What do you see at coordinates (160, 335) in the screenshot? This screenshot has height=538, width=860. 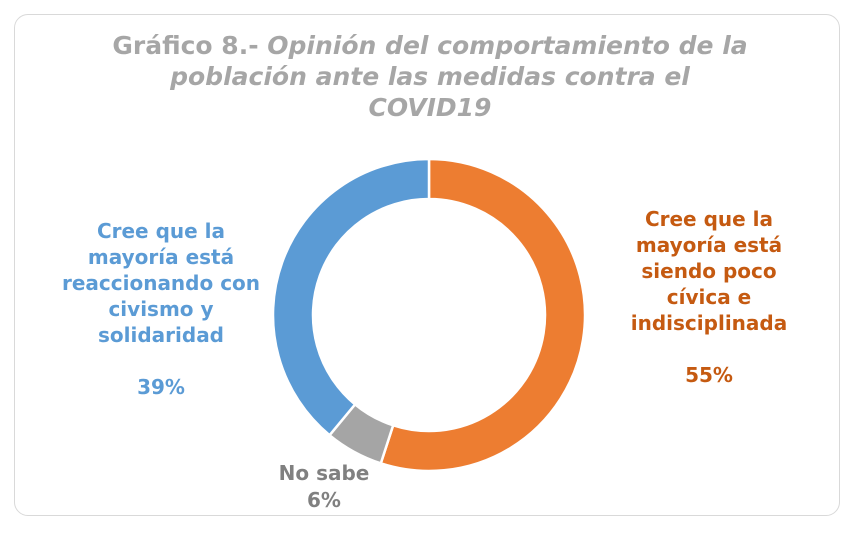 I see `label-civismo-line-5: solidaridad` at bounding box center [160, 335].